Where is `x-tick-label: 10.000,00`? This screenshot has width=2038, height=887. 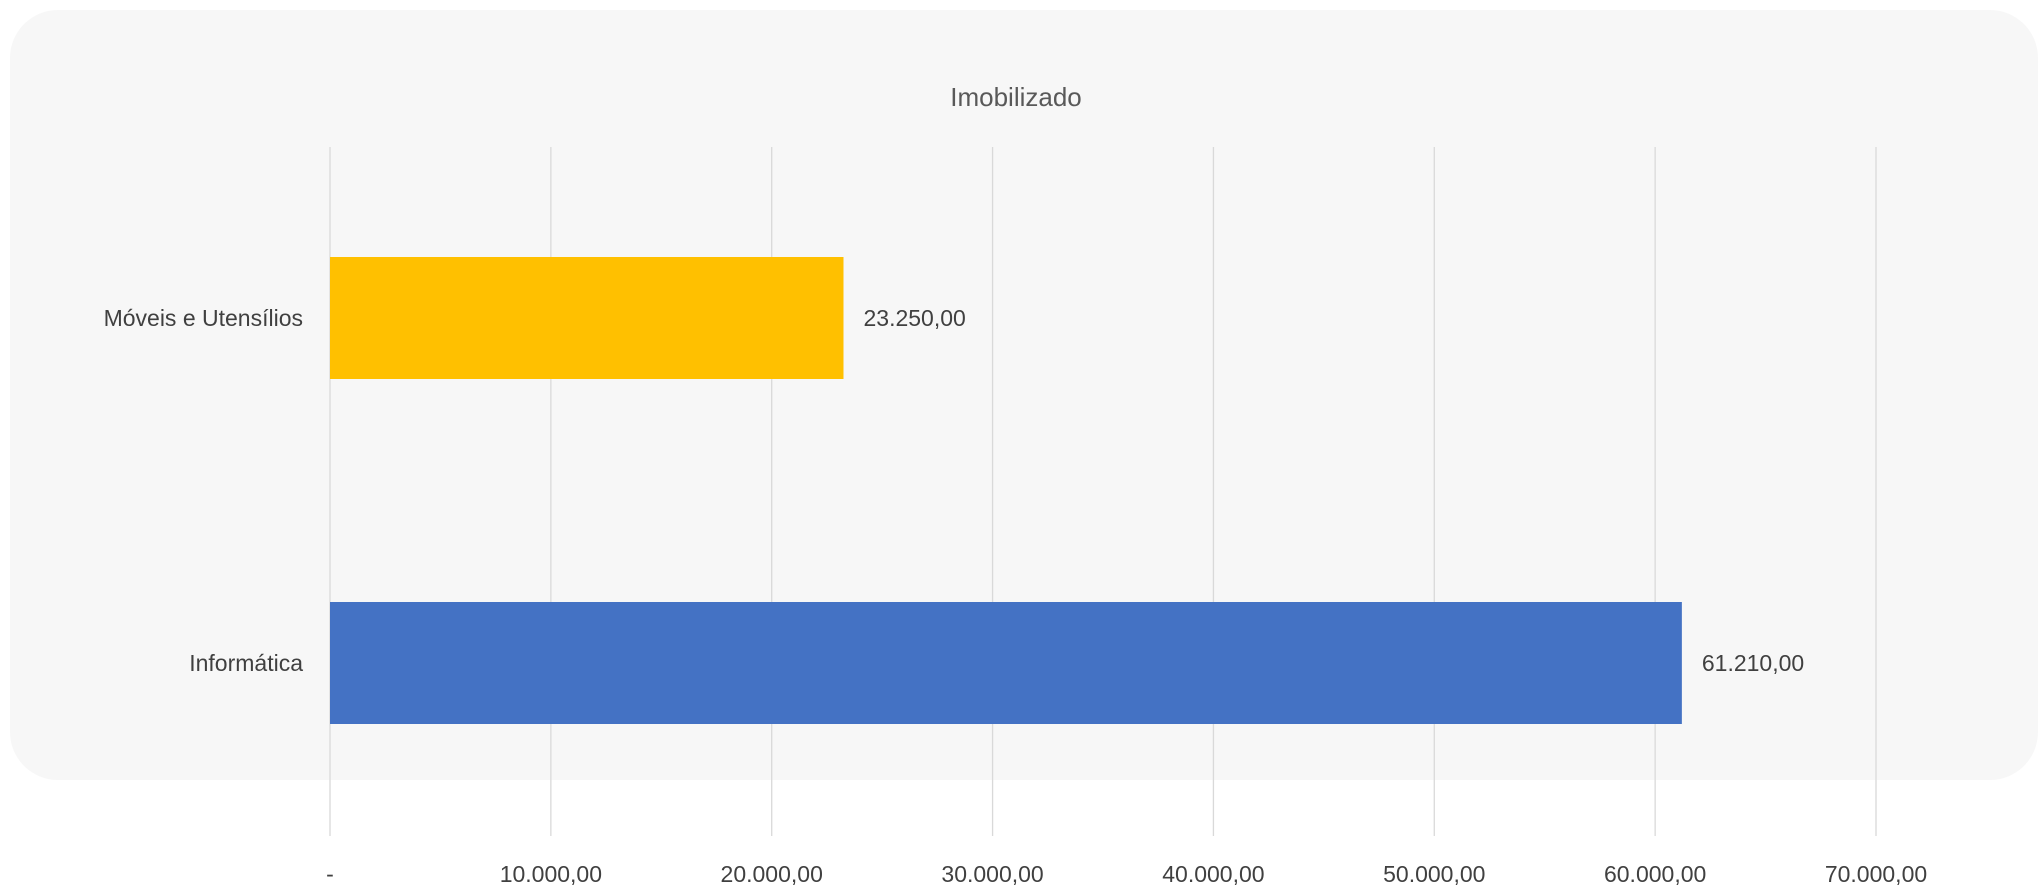
x-tick-label: 10.000,00 is located at coordinates (551, 874).